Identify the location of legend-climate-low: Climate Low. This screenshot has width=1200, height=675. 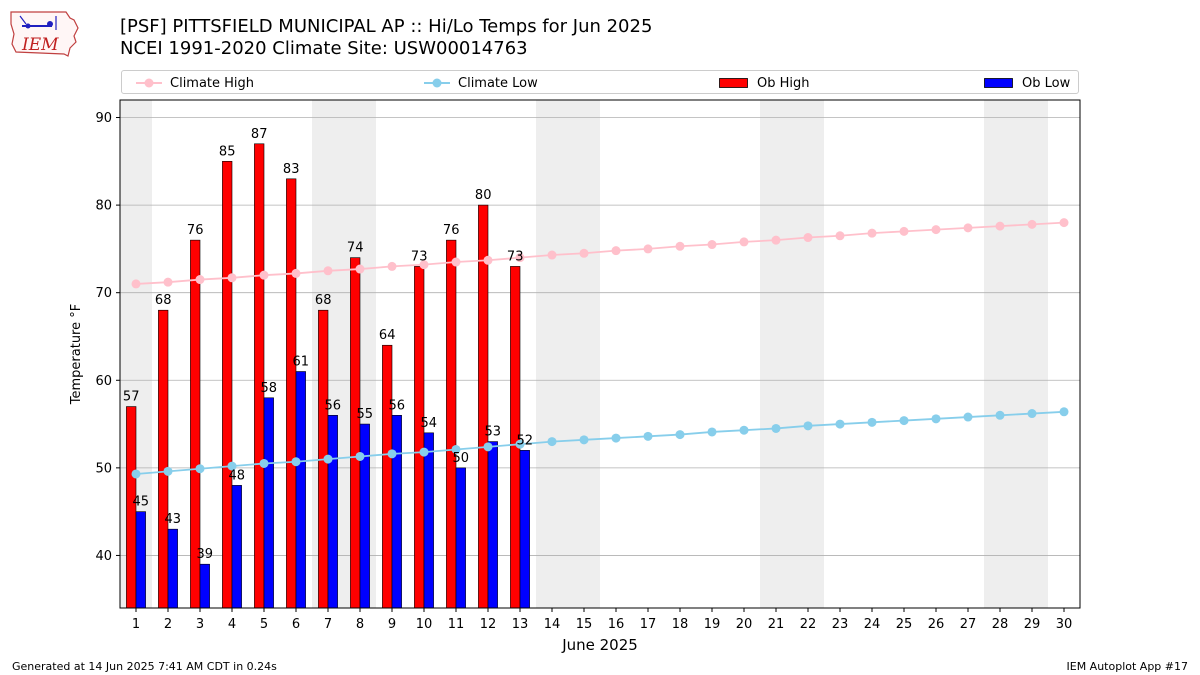
(481, 83).